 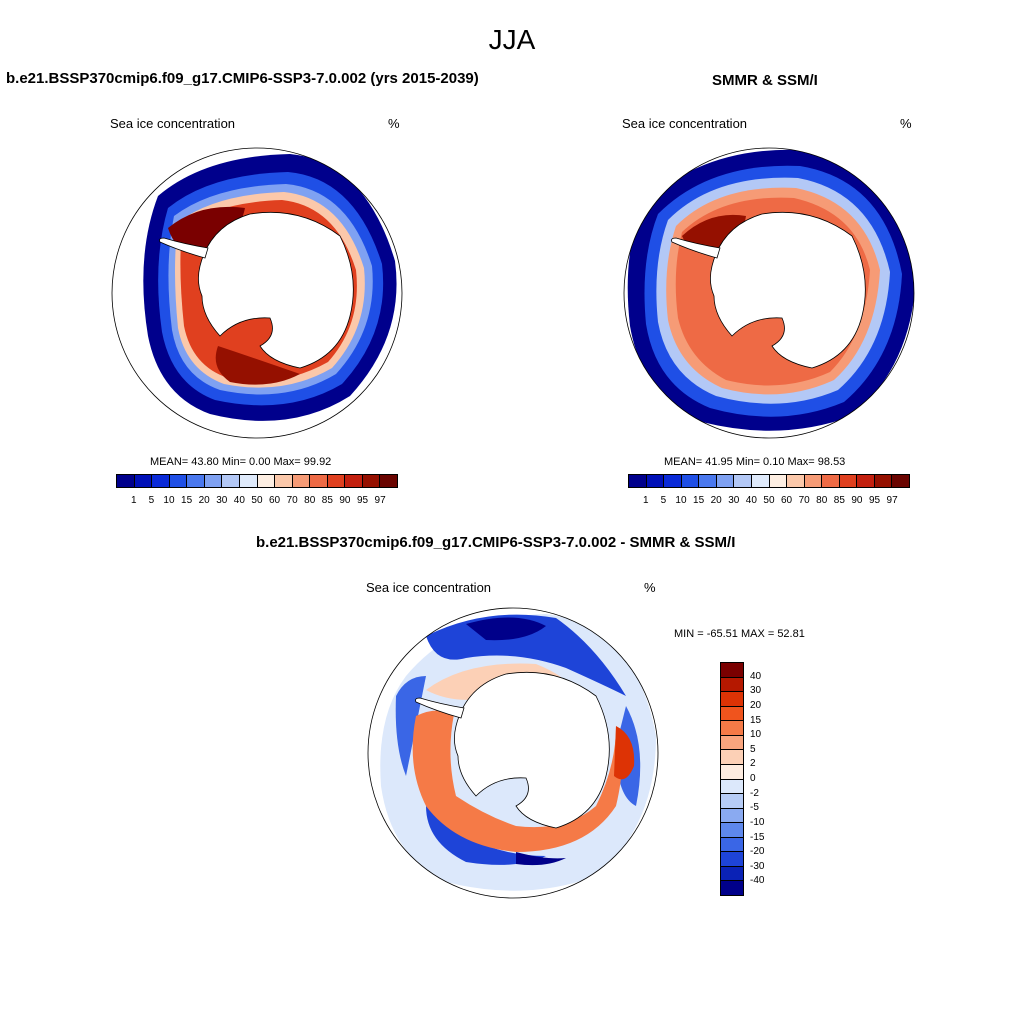 I want to click on map-boundary-model, so click(x=257, y=293).